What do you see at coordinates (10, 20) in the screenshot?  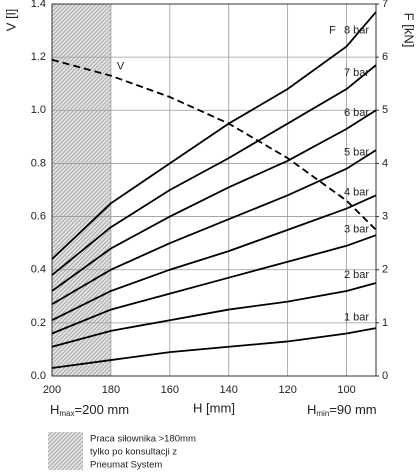 I see `y-axis-label: V [l]` at bounding box center [10, 20].